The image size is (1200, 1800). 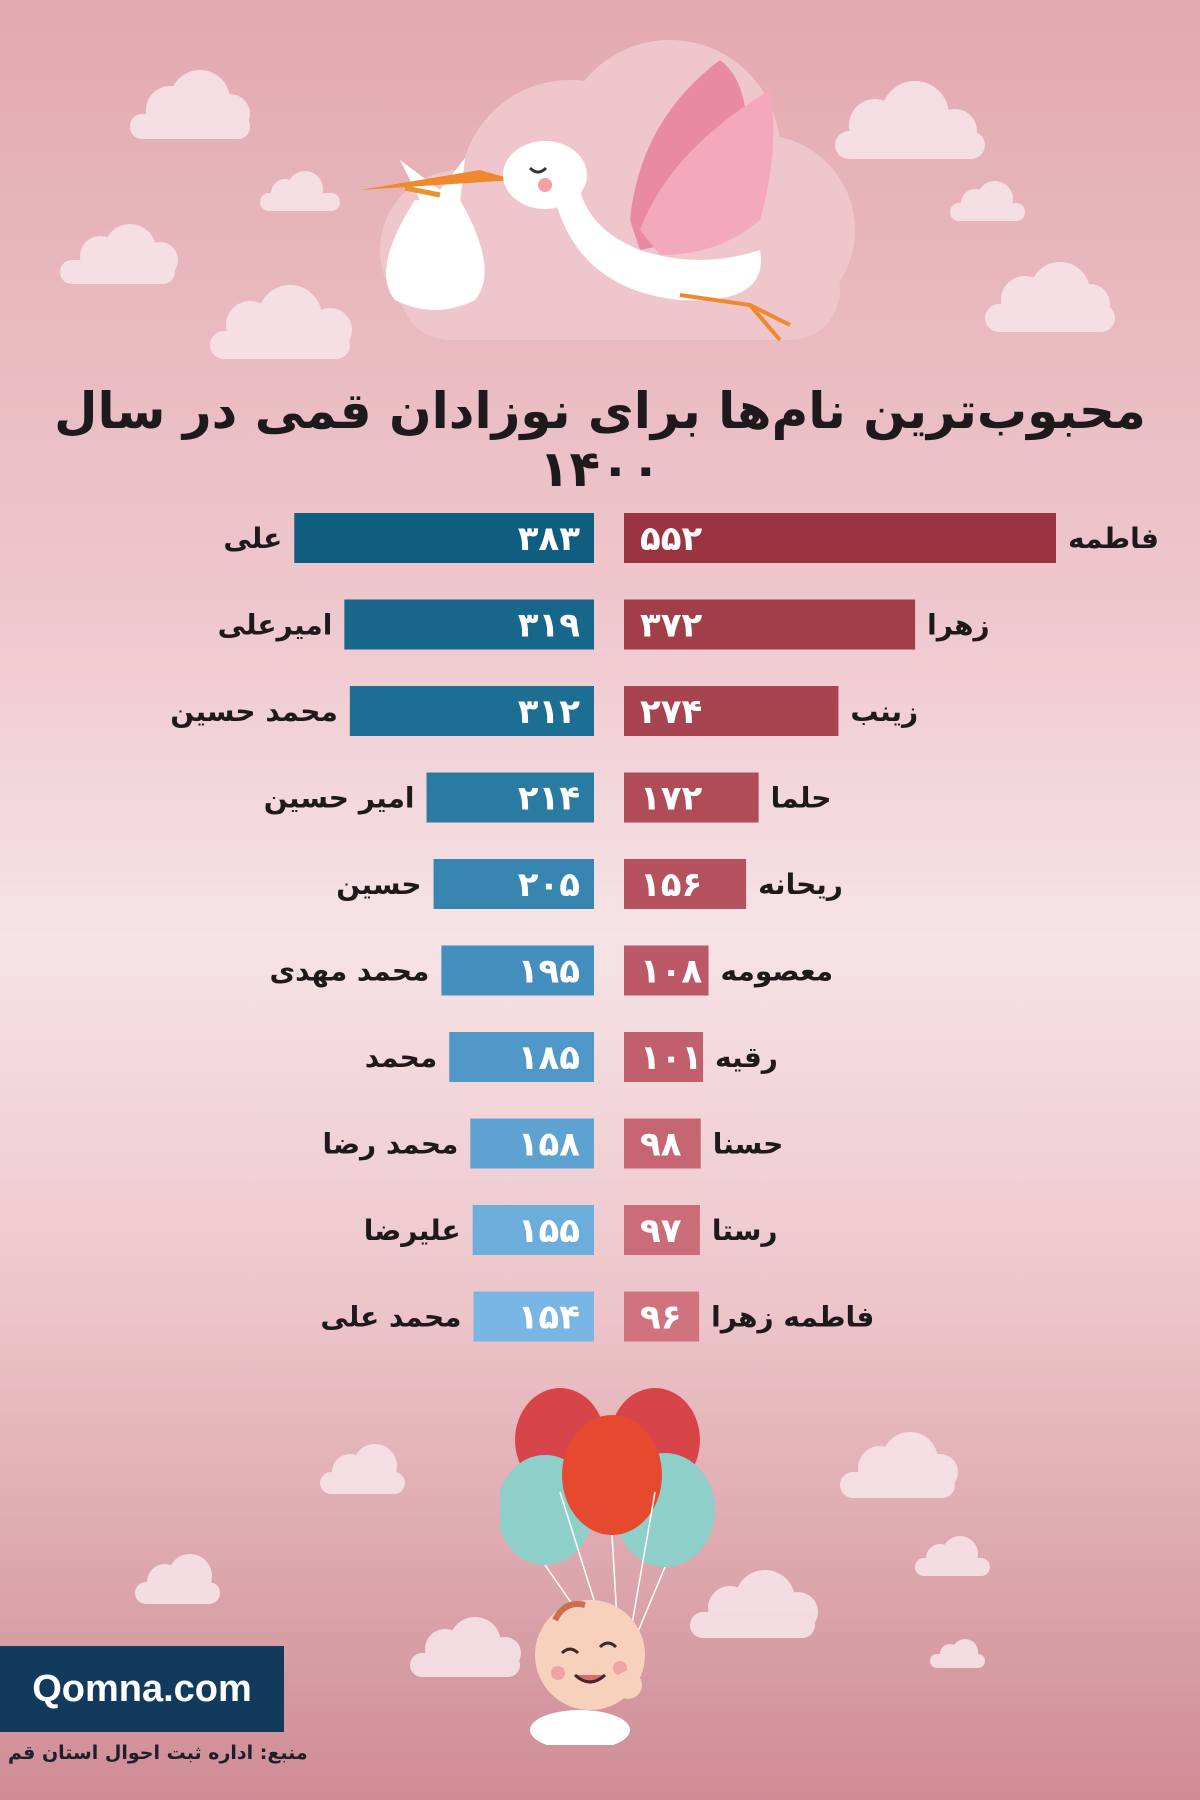 What do you see at coordinates (254, 711) in the screenshot?
I see `boys-name-label-3: محمد حسین` at bounding box center [254, 711].